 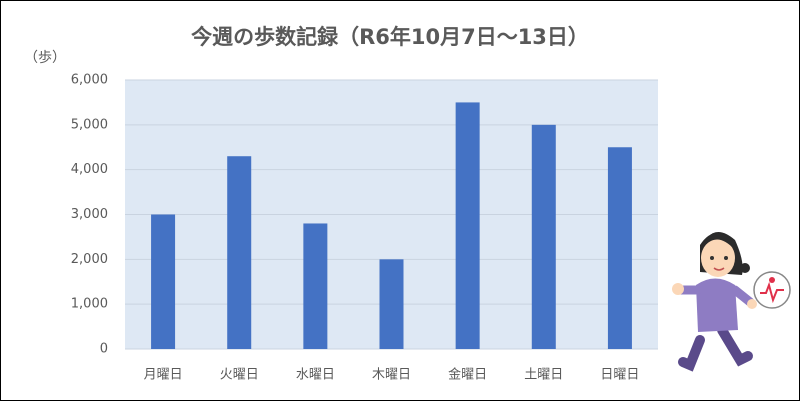 I want to click on x-tick-label: 月曜日, so click(x=163, y=375).